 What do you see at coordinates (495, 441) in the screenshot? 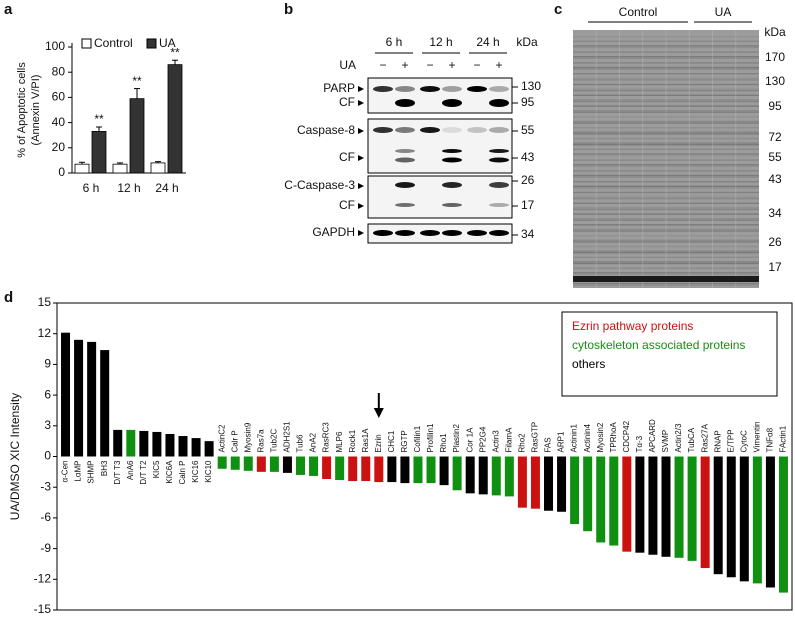
I see `x-tick-label: Actin3` at bounding box center [495, 441].